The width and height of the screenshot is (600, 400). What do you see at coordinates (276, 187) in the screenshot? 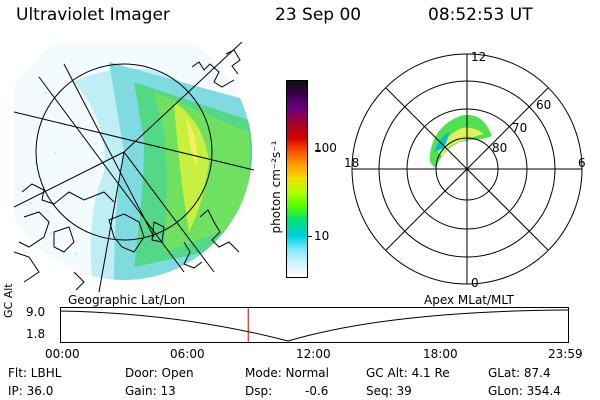
I see `colorbar-unit-label: photon cm⁻²s⁻¹` at bounding box center [276, 187].